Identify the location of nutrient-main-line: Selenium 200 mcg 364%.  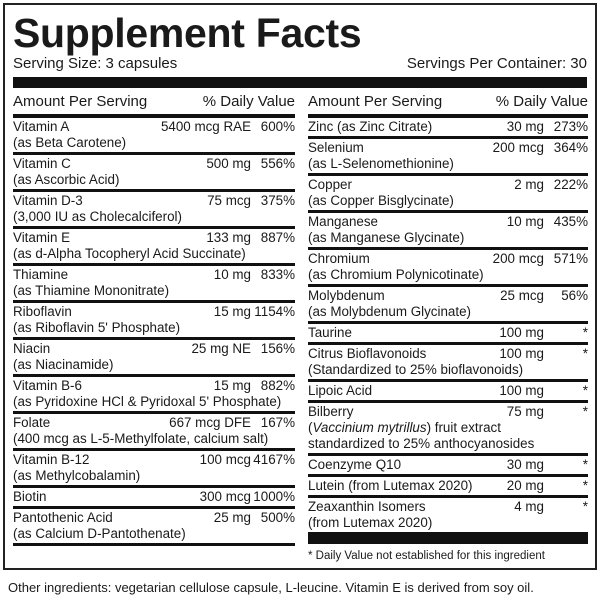
(448, 148).